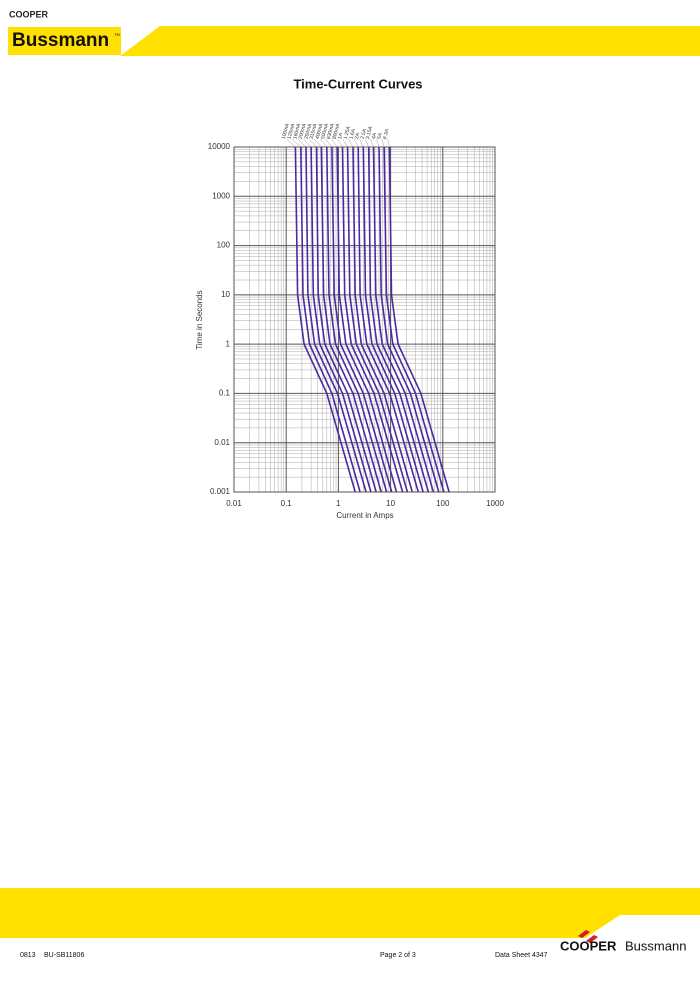 This screenshot has height=983, width=700. Describe the element at coordinates (364, 515) in the screenshot. I see `x-axis-title: Current in Amps` at that location.